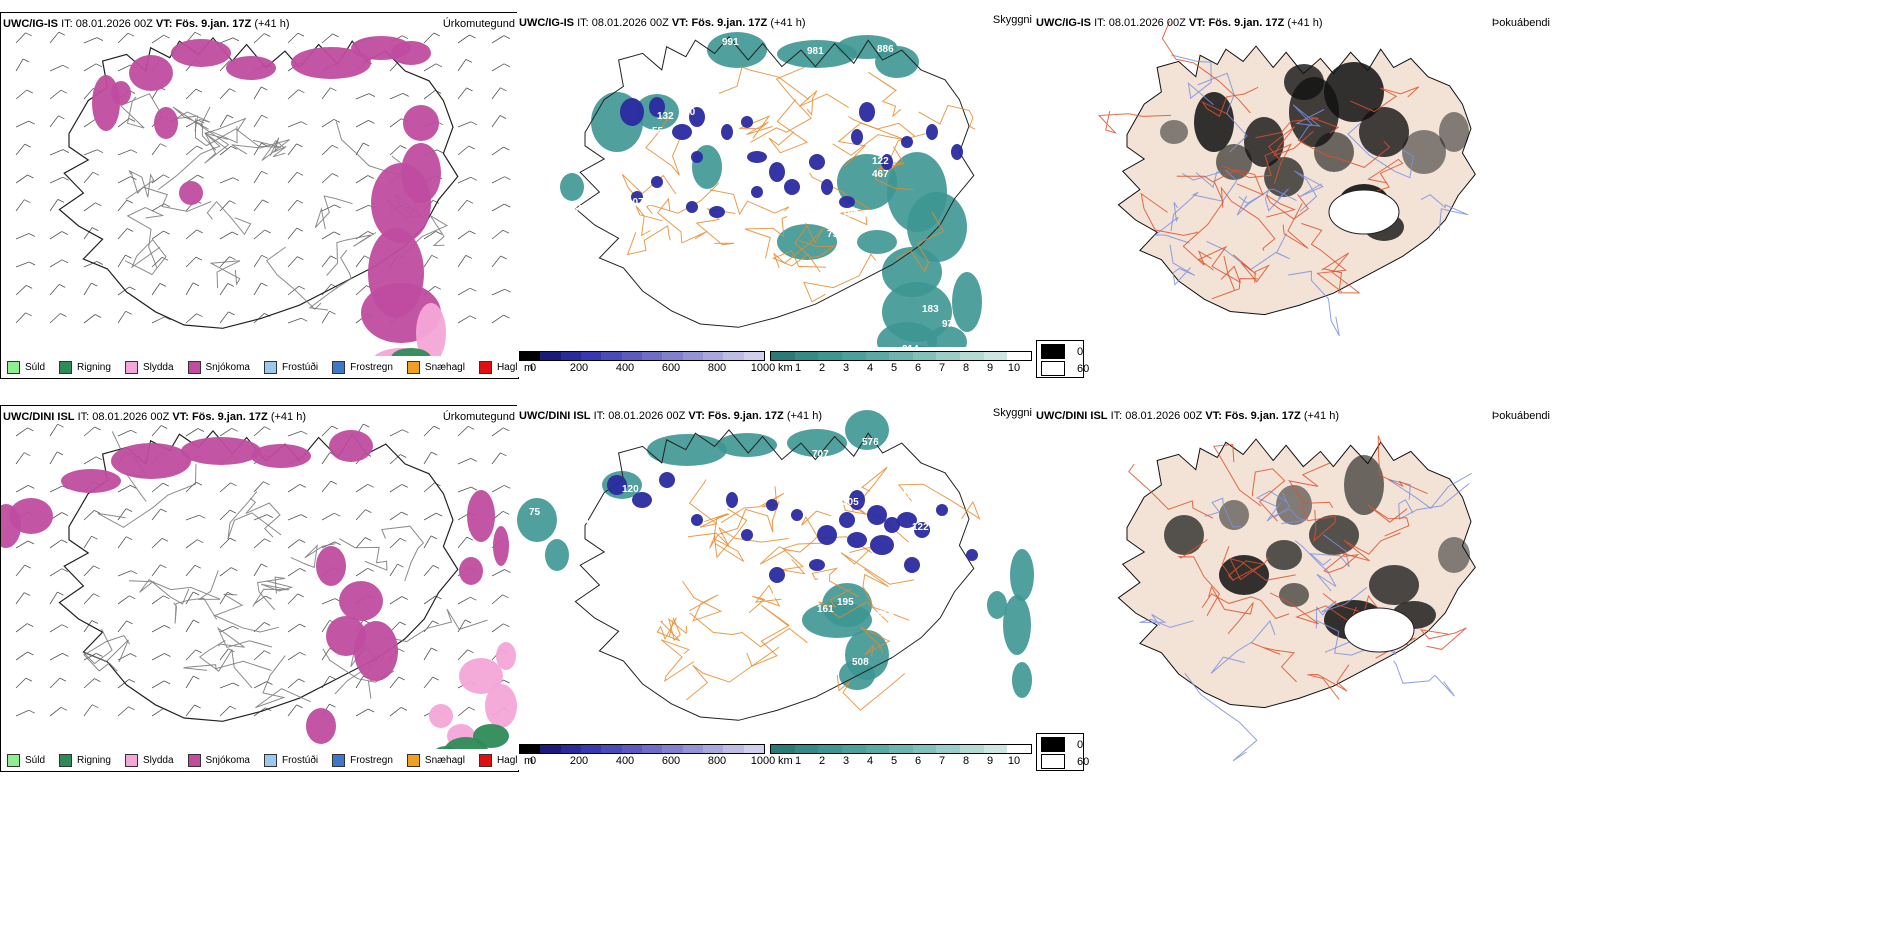  What do you see at coordinates (918, 761) in the screenshot?
I see `visibility-tick: 6` at bounding box center [918, 761].